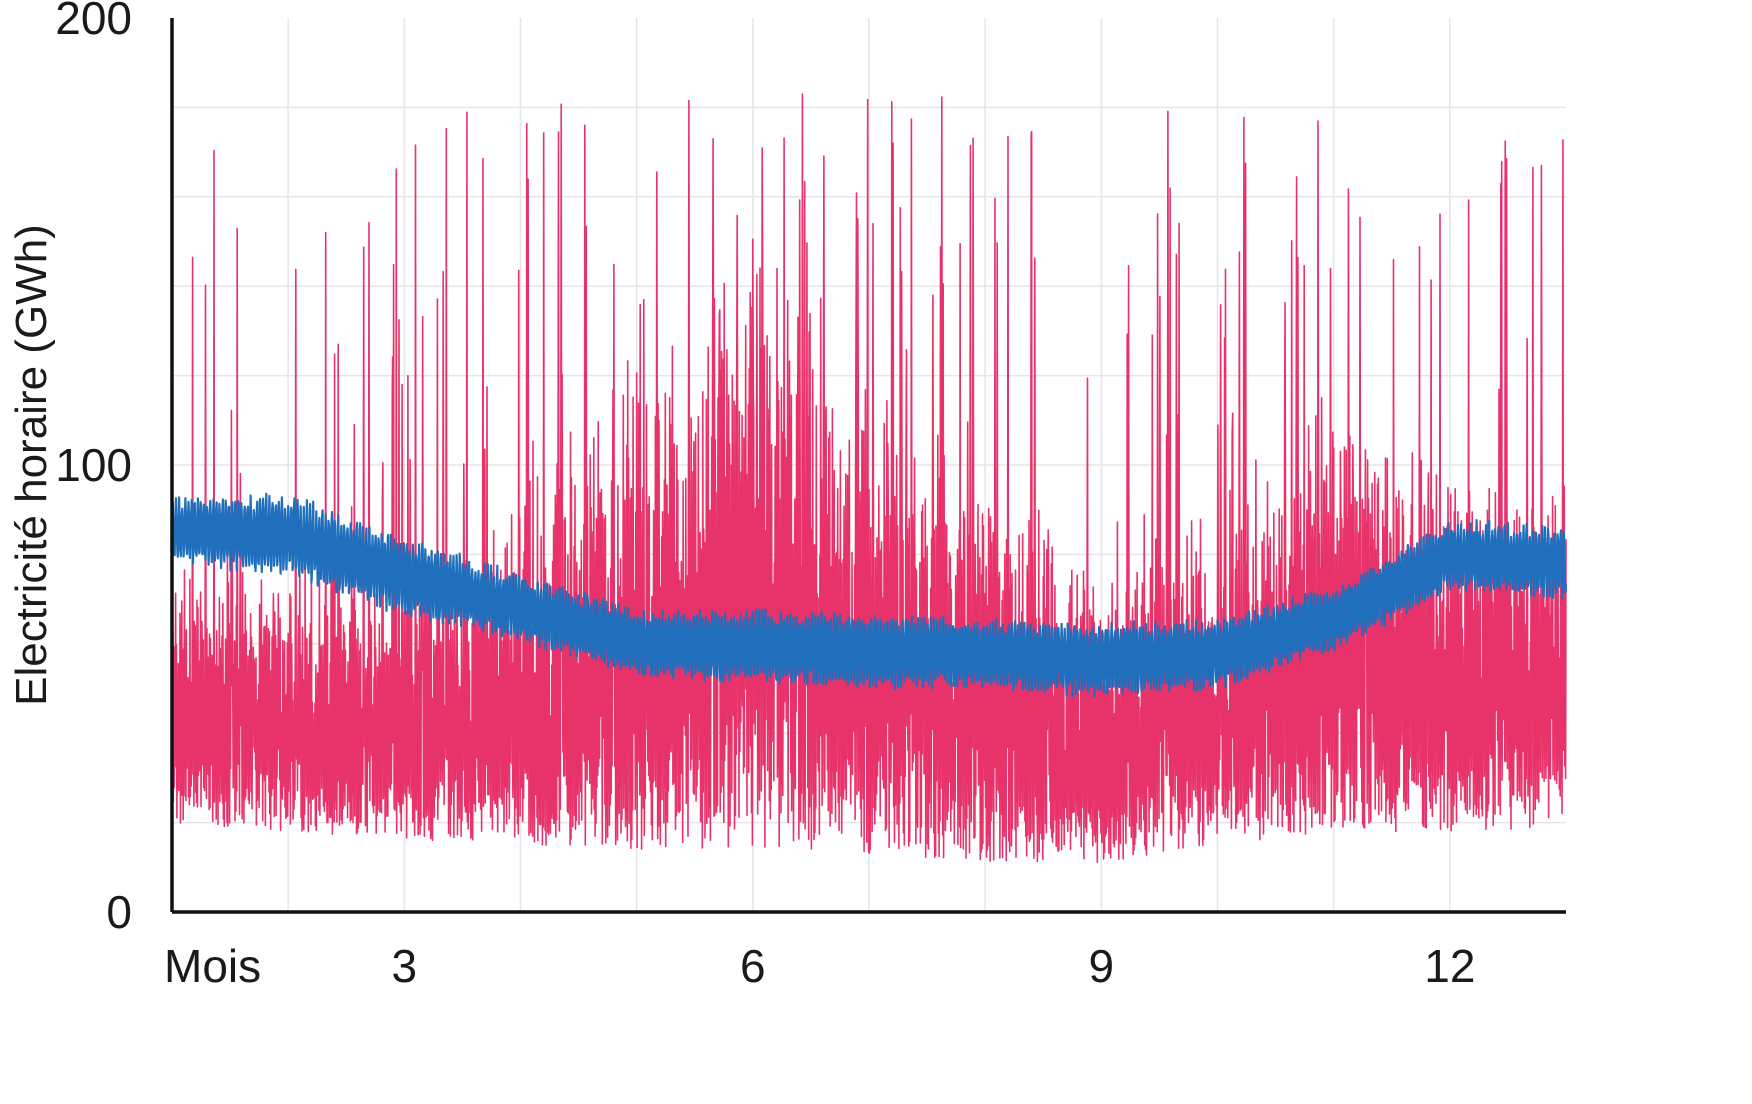 This screenshot has height=1104, width=1752. I want to click on x-tick-label: 6, so click(753, 966).